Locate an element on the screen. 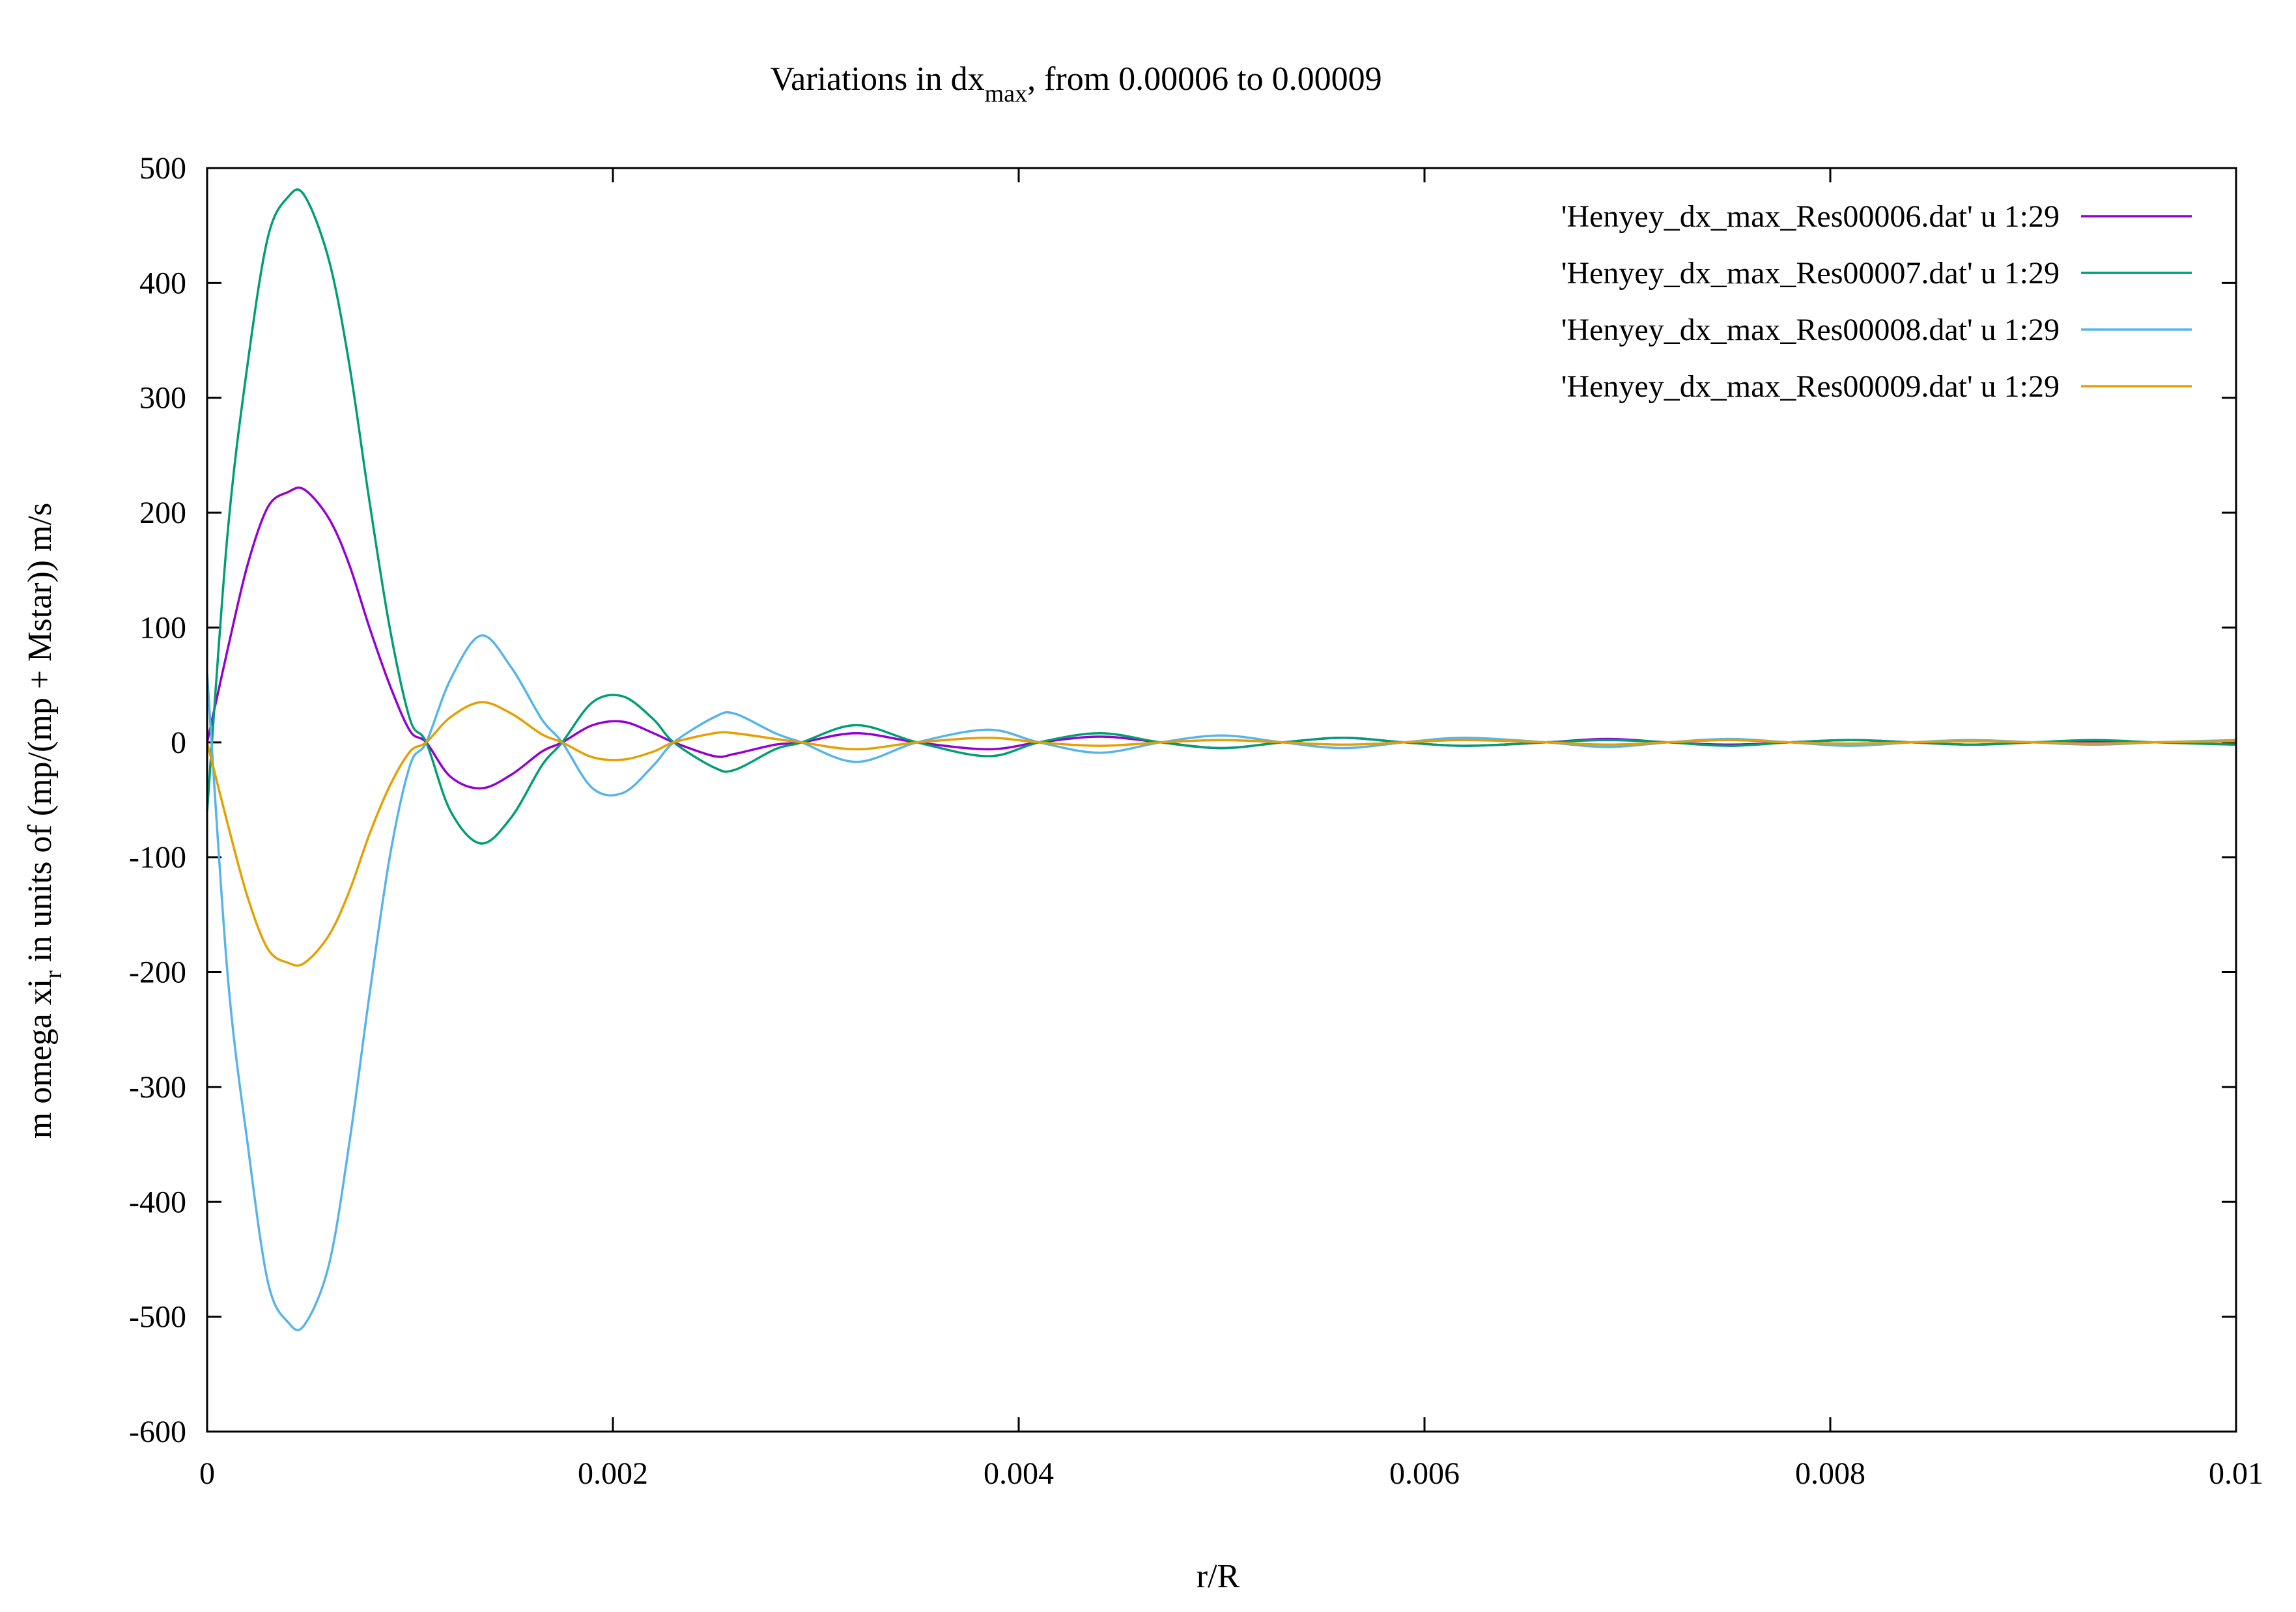 The width and height of the screenshot is (2296, 1612). y-tick-label: 100 is located at coordinates (162, 627).